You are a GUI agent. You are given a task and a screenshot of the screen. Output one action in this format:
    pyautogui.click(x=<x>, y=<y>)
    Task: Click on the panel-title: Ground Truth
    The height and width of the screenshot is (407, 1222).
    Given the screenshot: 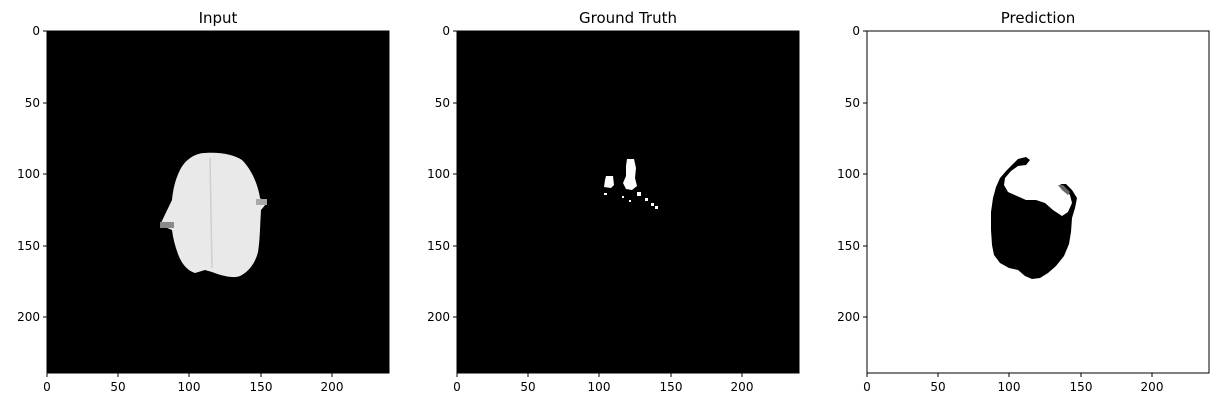 What is the action you would take?
    pyautogui.click(x=628, y=18)
    